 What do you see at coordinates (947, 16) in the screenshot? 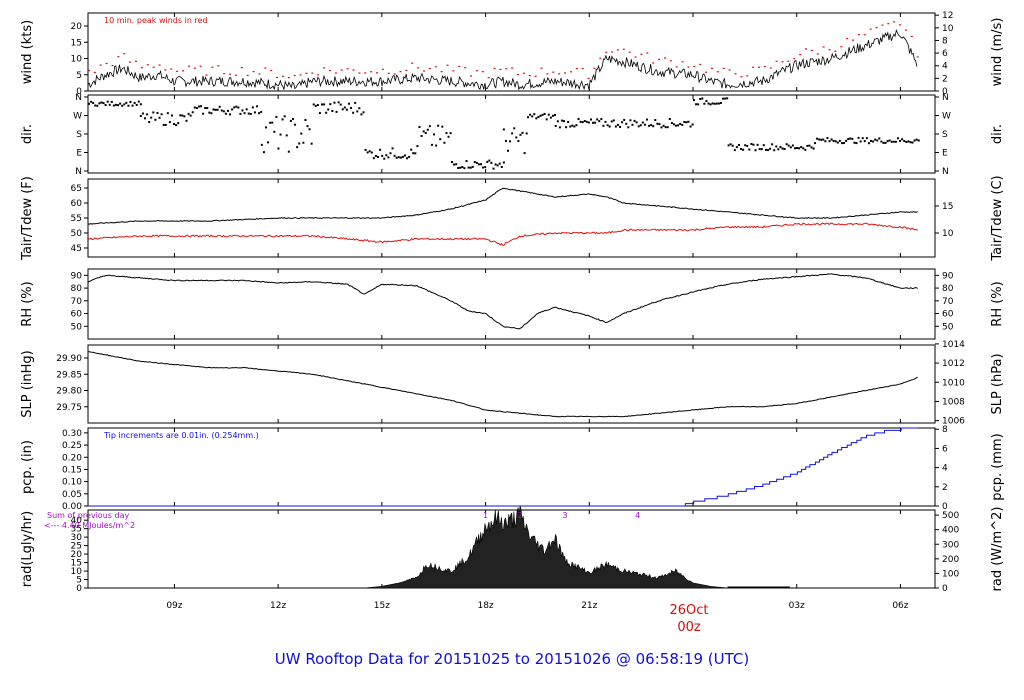
I see `right-tick-wind: 12` at bounding box center [947, 16].